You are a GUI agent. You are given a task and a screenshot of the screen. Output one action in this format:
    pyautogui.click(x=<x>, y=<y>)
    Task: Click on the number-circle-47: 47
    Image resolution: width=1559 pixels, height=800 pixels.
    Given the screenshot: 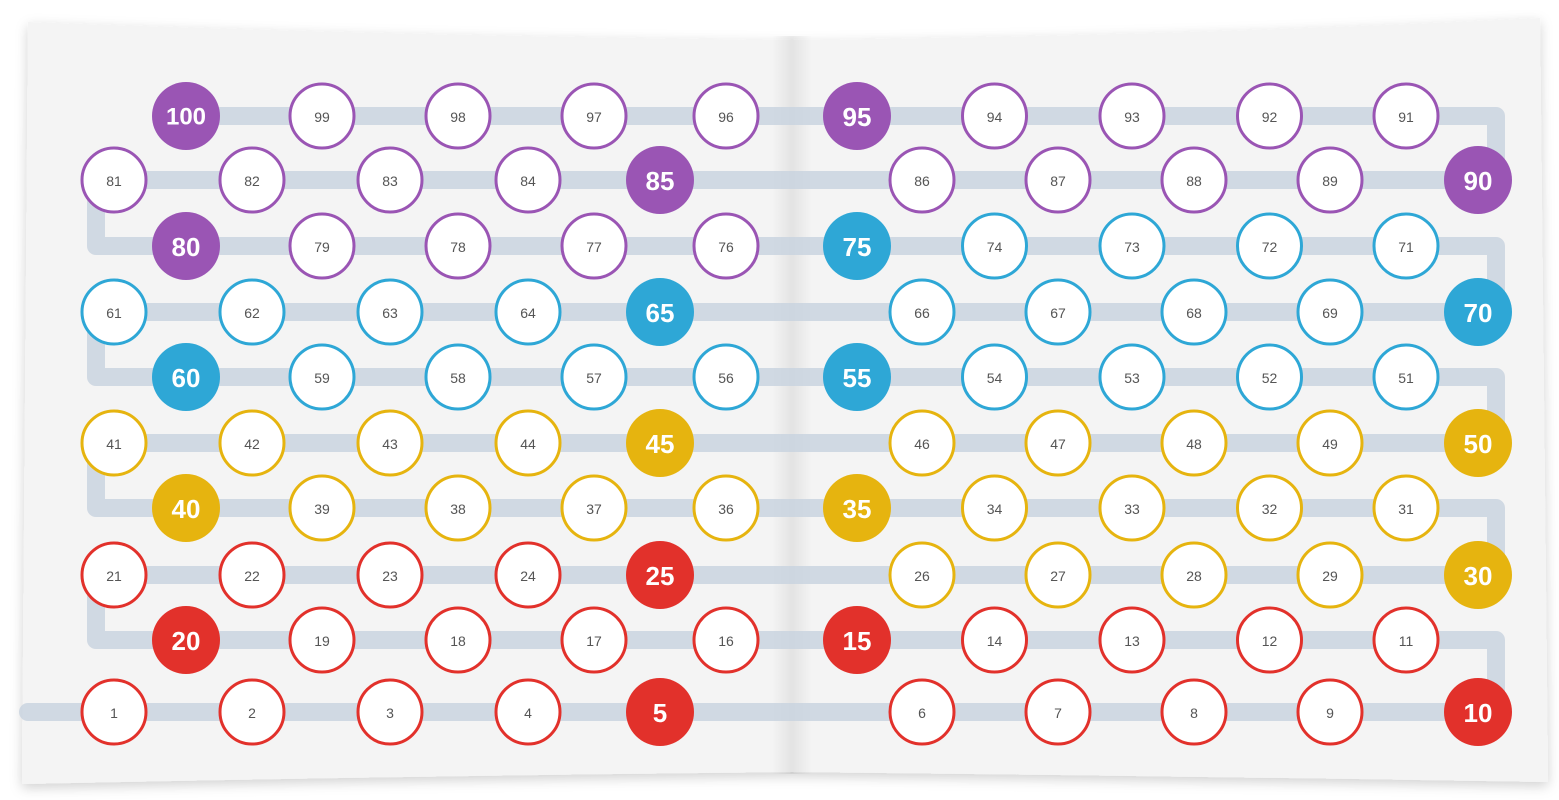 What is the action you would take?
    pyautogui.click(x=1058, y=443)
    